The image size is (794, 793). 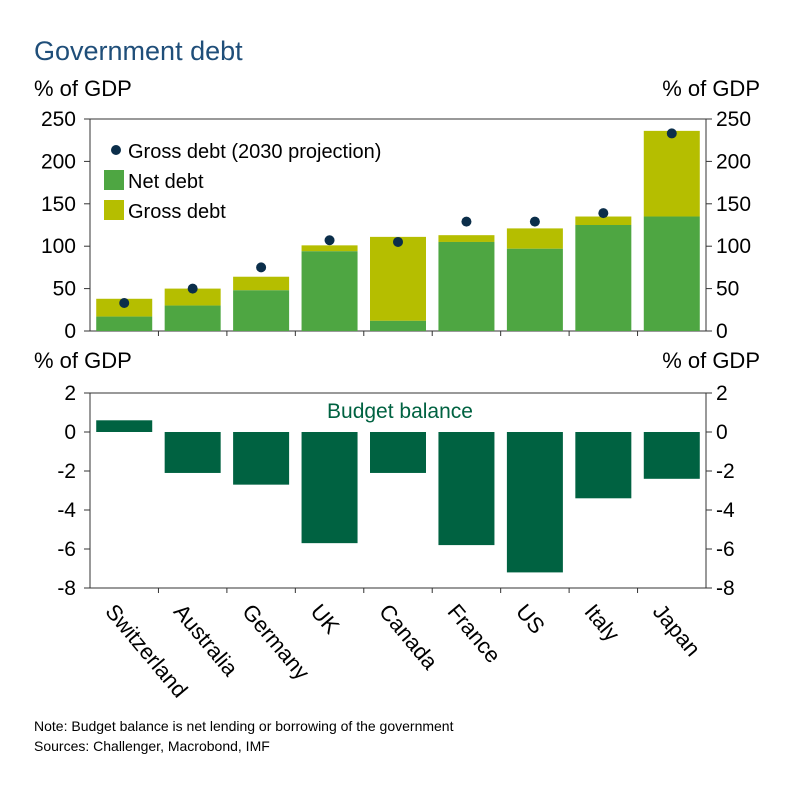 What do you see at coordinates (58, 161) in the screenshot?
I see `debt-ytick-label-left-200: 200` at bounding box center [58, 161].